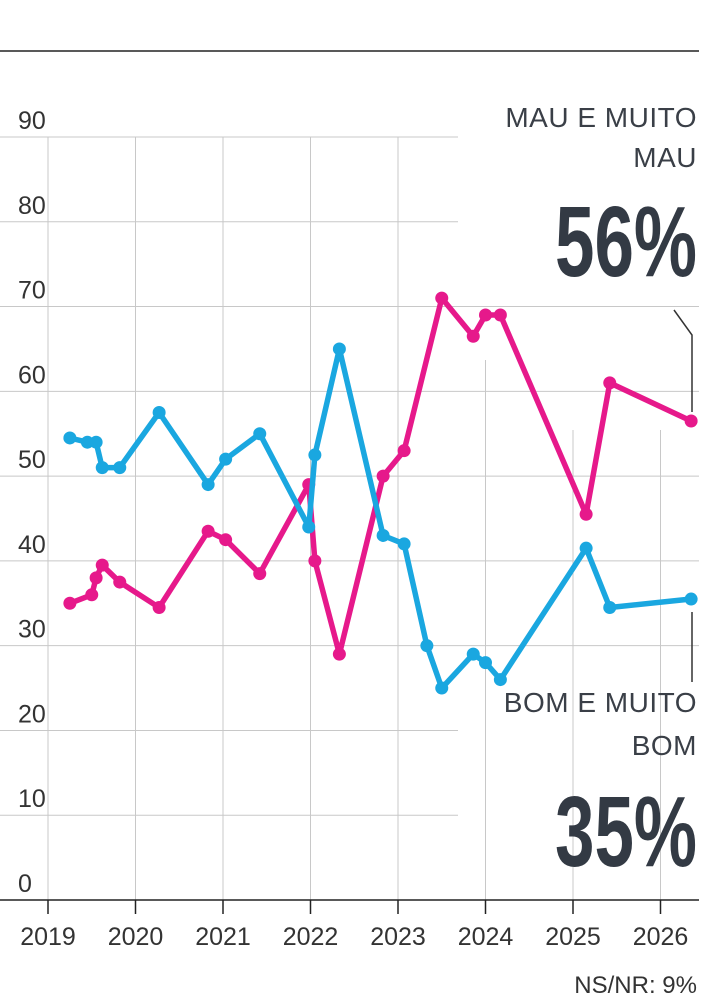 The height and width of the screenshot is (1006, 707). What do you see at coordinates (32, 206) in the screenshot?
I see `y-tick-label: 80` at bounding box center [32, 206].